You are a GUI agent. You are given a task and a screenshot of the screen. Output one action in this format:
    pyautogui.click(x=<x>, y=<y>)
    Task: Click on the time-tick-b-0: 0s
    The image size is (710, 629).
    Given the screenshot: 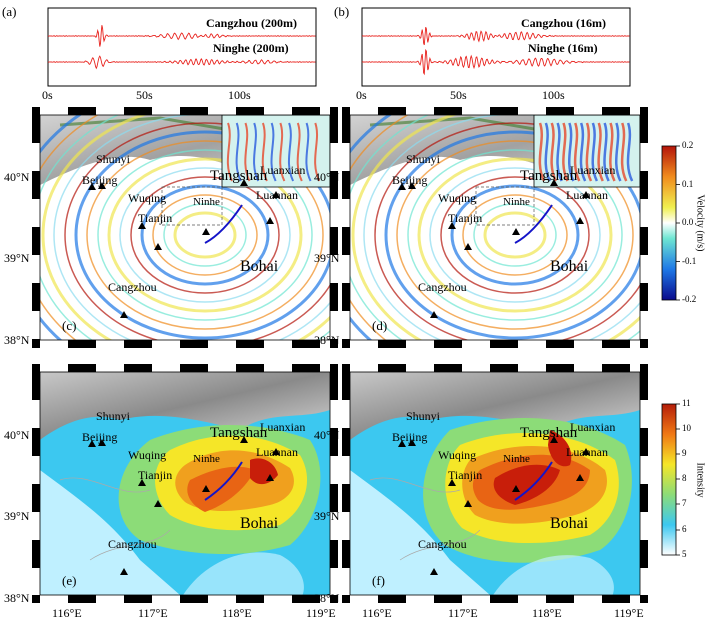 What is the action you would take?
    pyautogui.click(x=361, y=95)
    